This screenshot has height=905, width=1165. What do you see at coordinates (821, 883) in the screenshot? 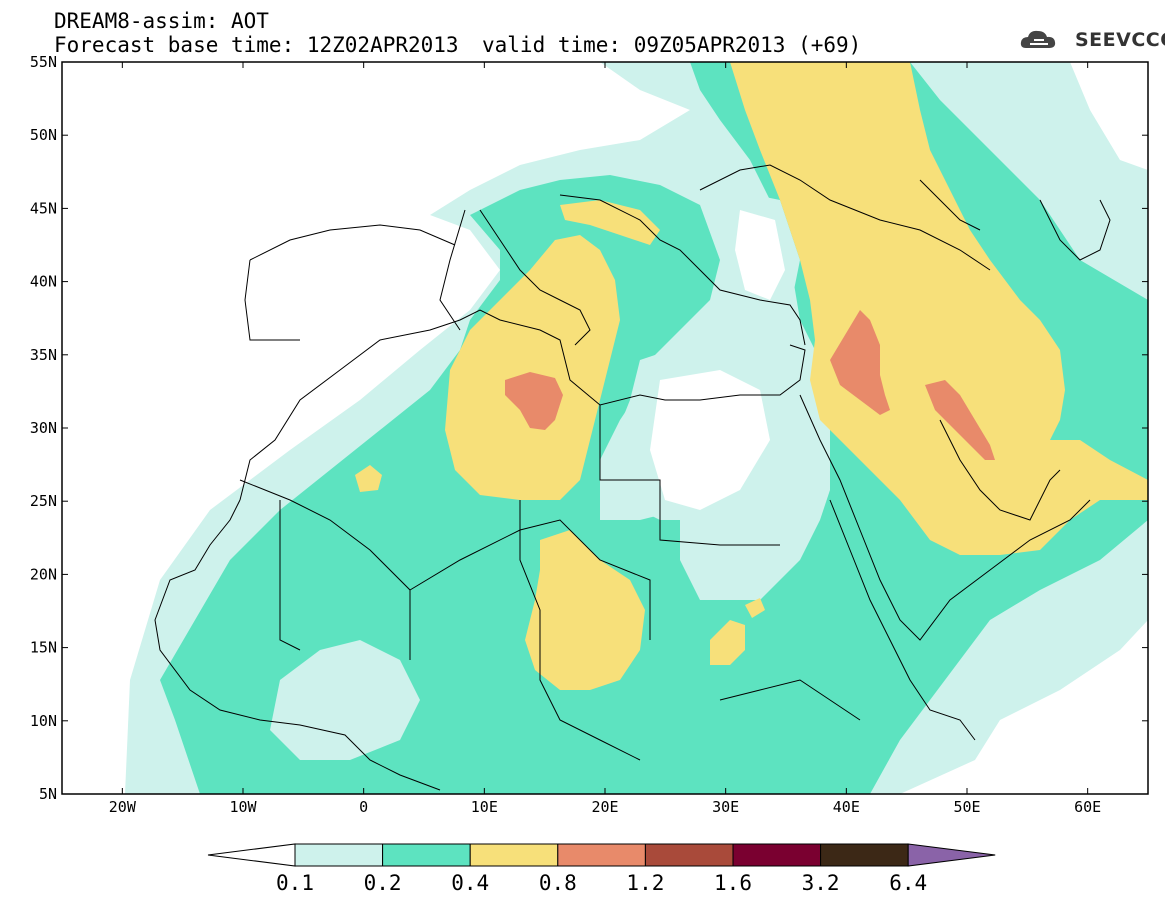
I see `colorbar-tick-label: 3.2` at bounding box center [821, 883].